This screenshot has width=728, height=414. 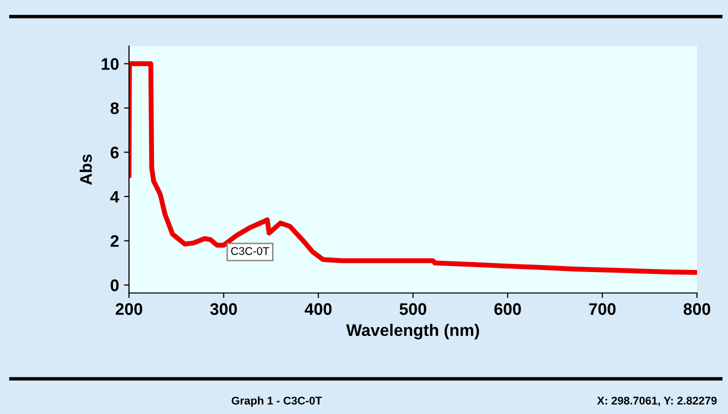 I want to click on x-tick-label: 300, so click(x=223, y=309).